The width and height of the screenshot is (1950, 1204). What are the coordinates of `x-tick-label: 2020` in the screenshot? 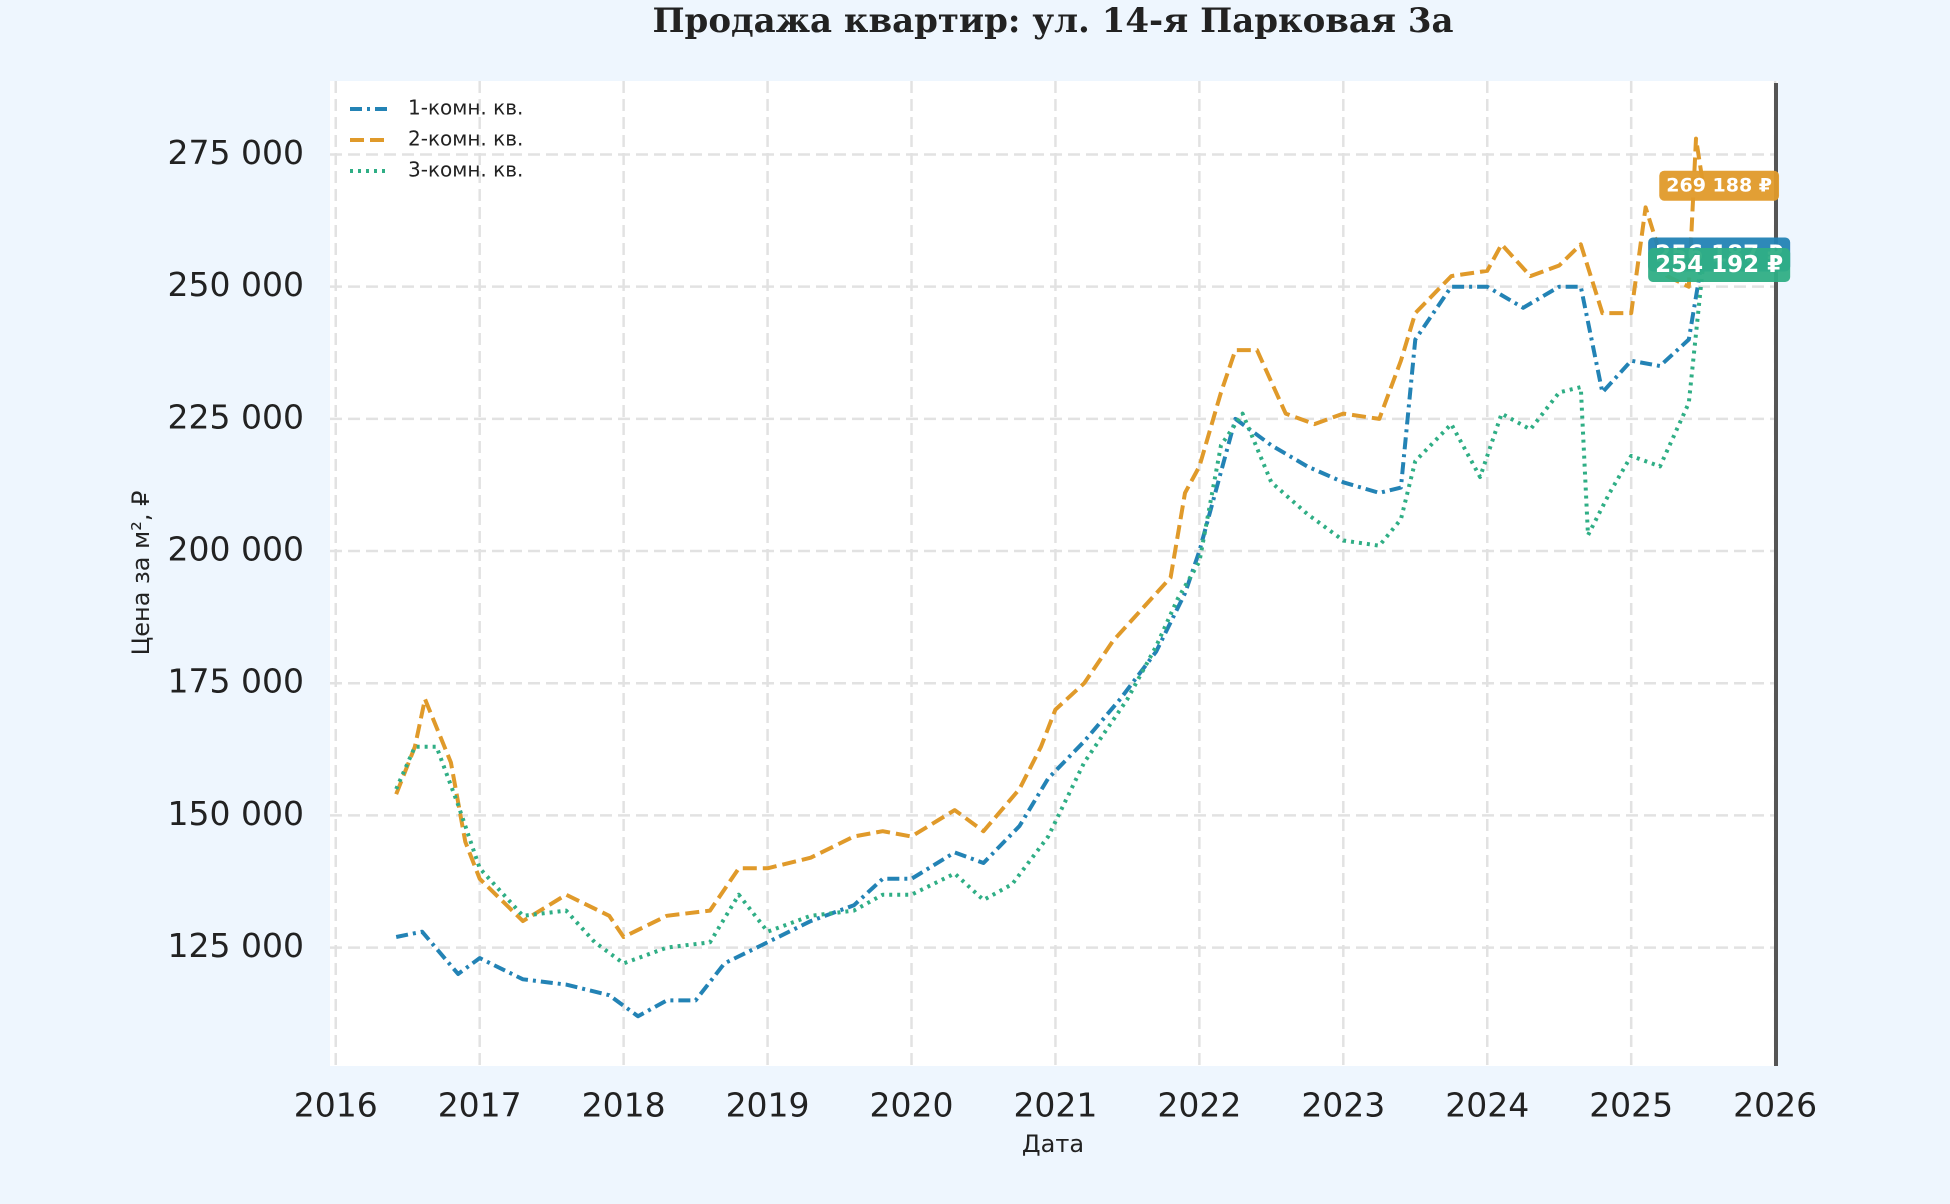 It's located at (912, 1105).